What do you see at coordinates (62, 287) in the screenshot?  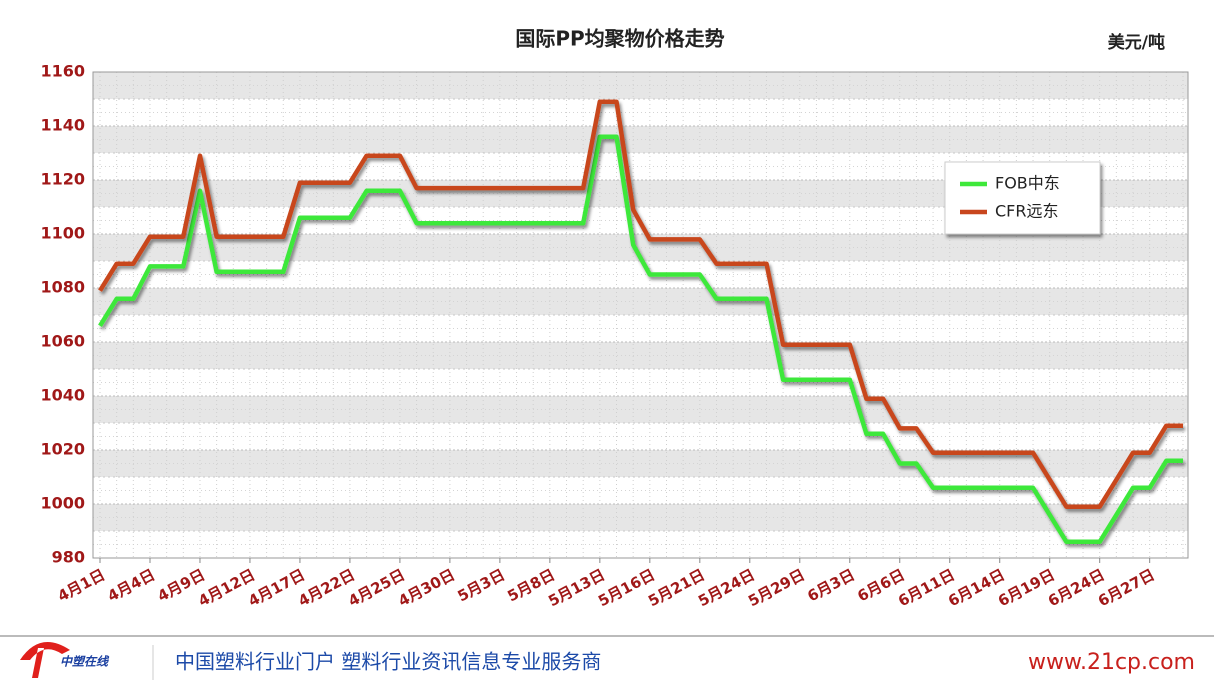 I see `y-tick-label: 1080` at bounding box center [62, 287].